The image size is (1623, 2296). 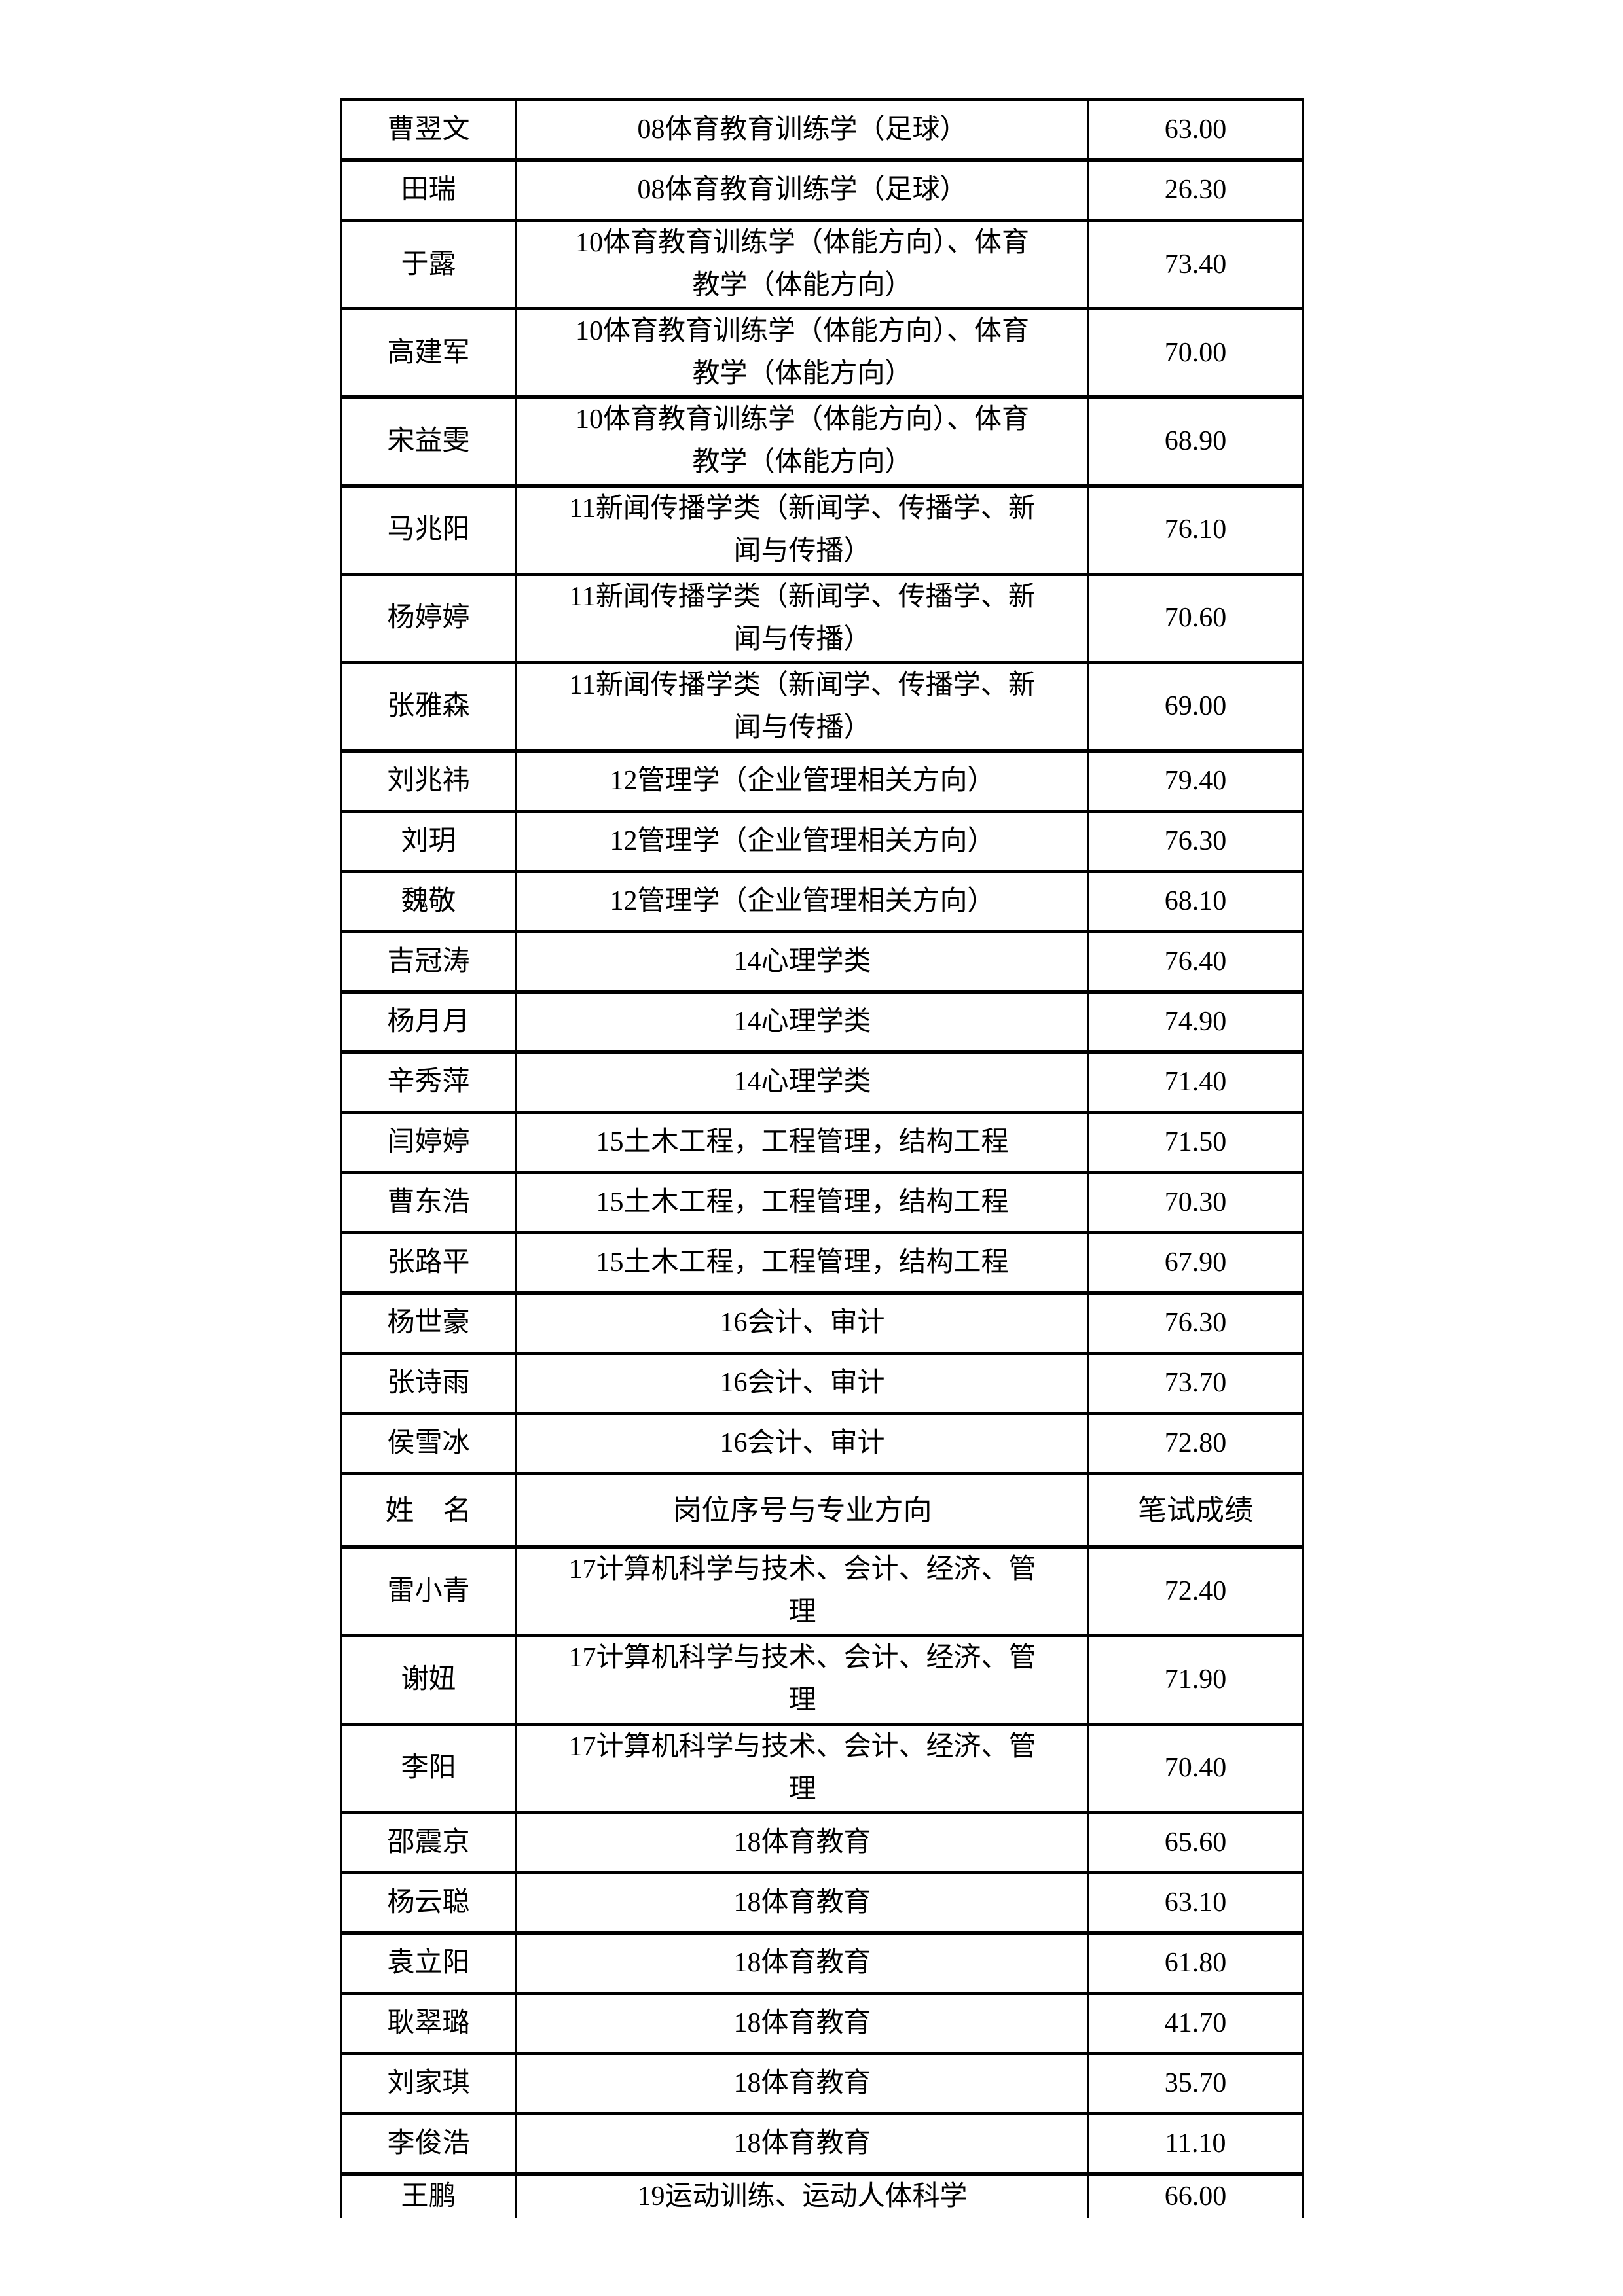 What do you see at coordinates (428, 2083) in the screenshot?
I see `name-cell: 刘家琪` at bounding box center [428, 2083].